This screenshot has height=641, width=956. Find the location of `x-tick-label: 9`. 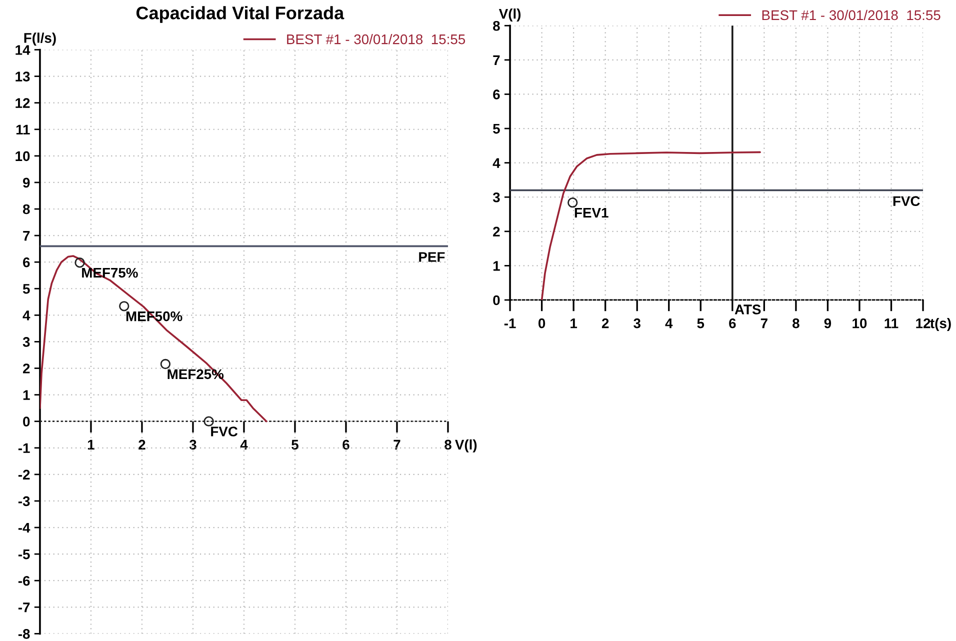

x-tick-label: 9 is located at coordinates (828, 323).